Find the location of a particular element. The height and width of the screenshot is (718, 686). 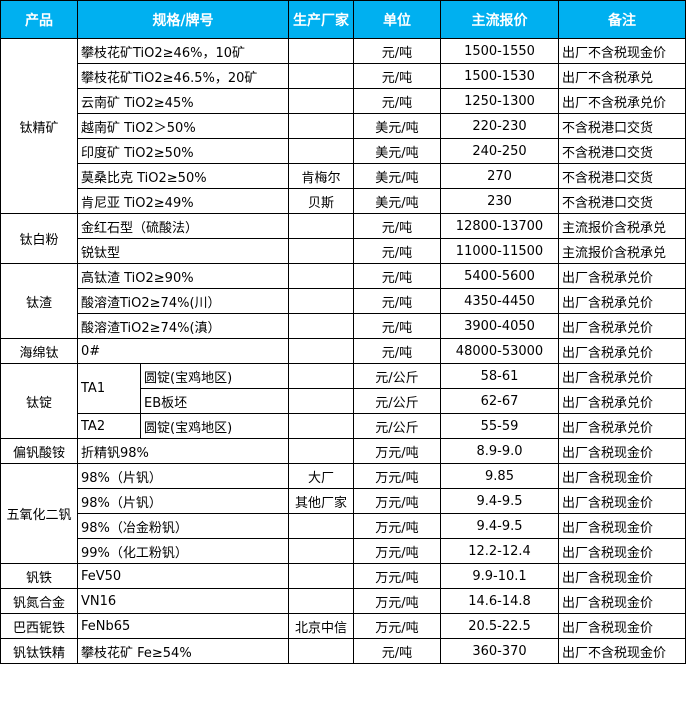

spec-cell: 攀枝花矿TiO2≥46.5%，20矿 is located at coordinates (183, 76).